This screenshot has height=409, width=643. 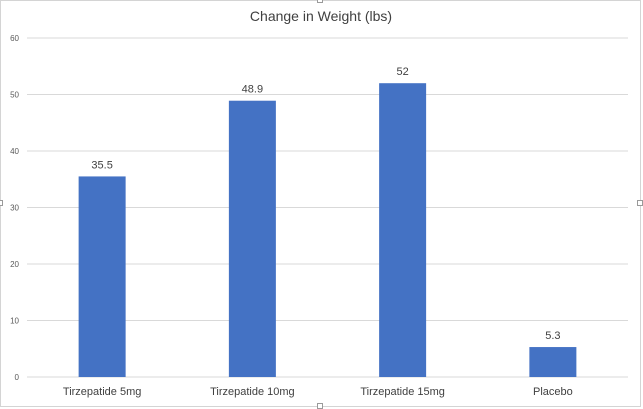 I want to click on y-axis-ticks: 0 10 20 30 40 50 60, so click(x=14, y=208).